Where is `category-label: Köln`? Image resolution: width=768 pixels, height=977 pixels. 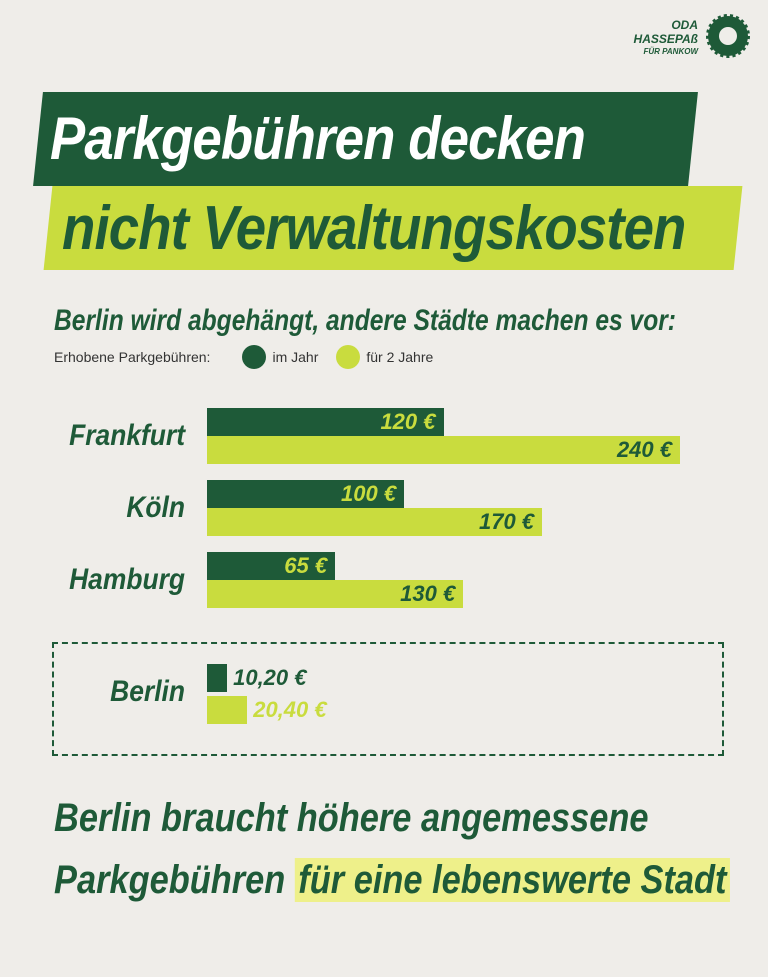
category-label: Köln is located at coordinates (155, 507).